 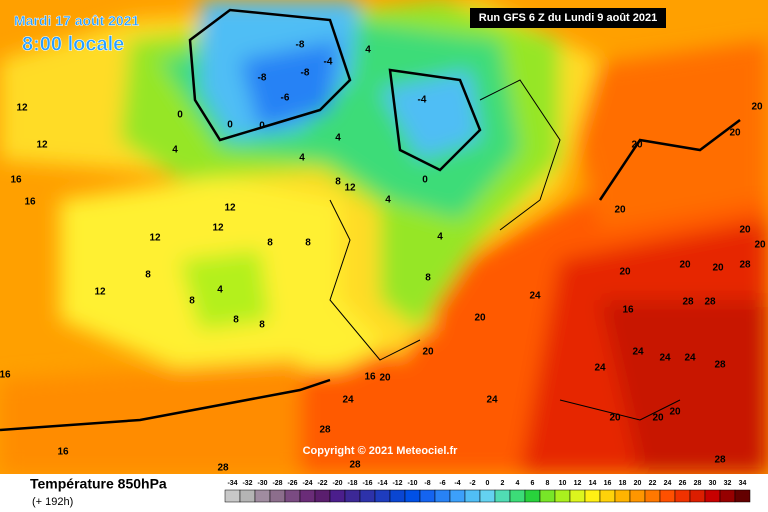 What do you see at coordinates (322, 483) in the screenshot?
I see `scale-label: -22` at bounding box center [322, 483].